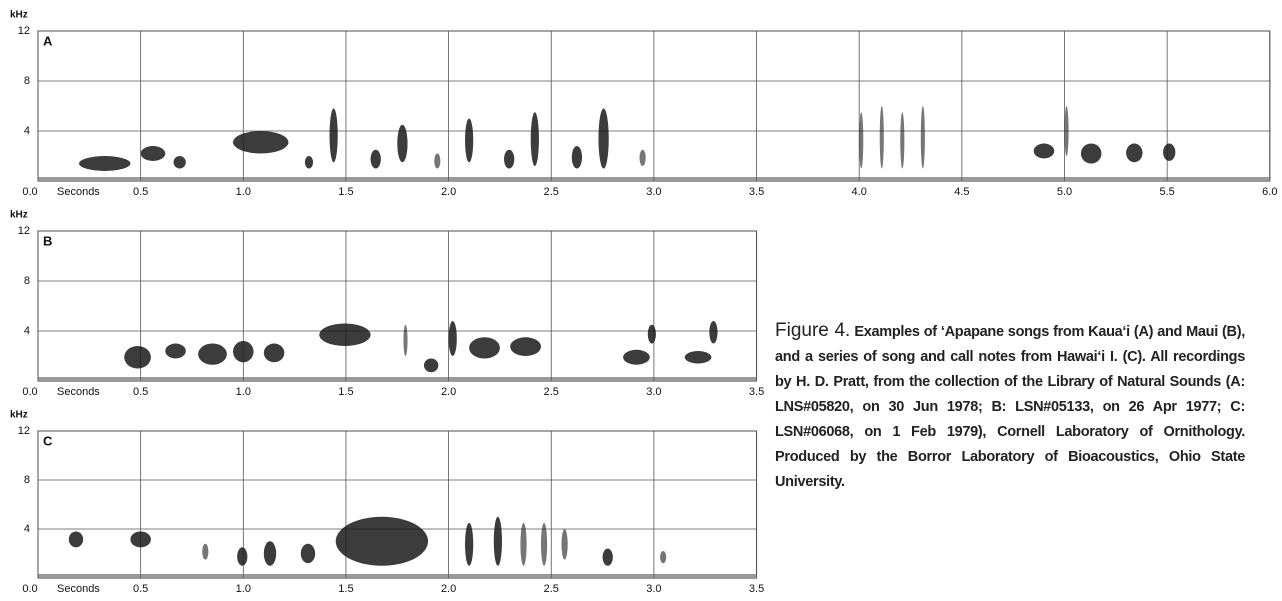 Image resolution: width=1282 pixels, height=601 pixels. Describe the element at coordinates (813, 330) in the screenshot. I see `figure-label: Figure 4.` at that location.